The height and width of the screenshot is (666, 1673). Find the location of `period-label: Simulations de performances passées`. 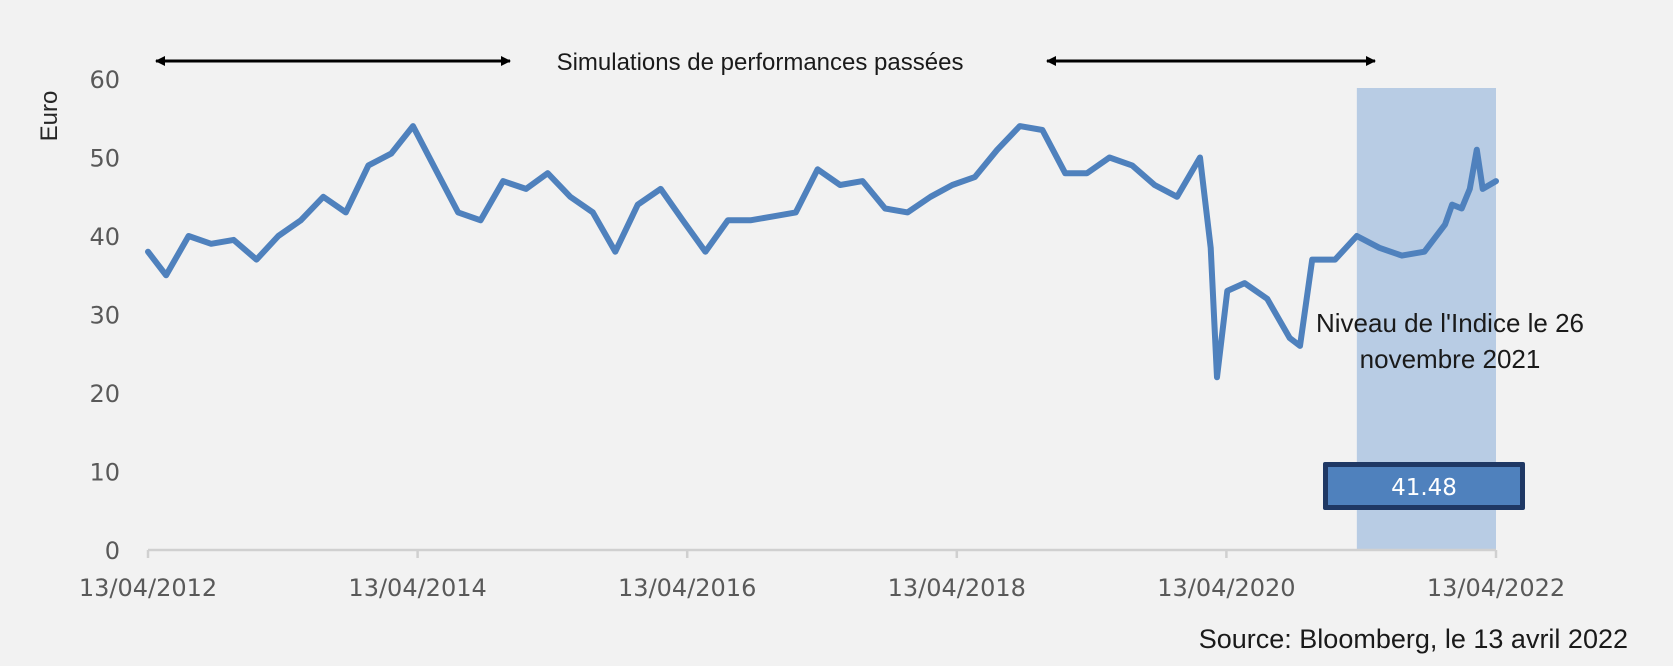

period-label: Simulations de performances passées is located at coordinates (760, 62).